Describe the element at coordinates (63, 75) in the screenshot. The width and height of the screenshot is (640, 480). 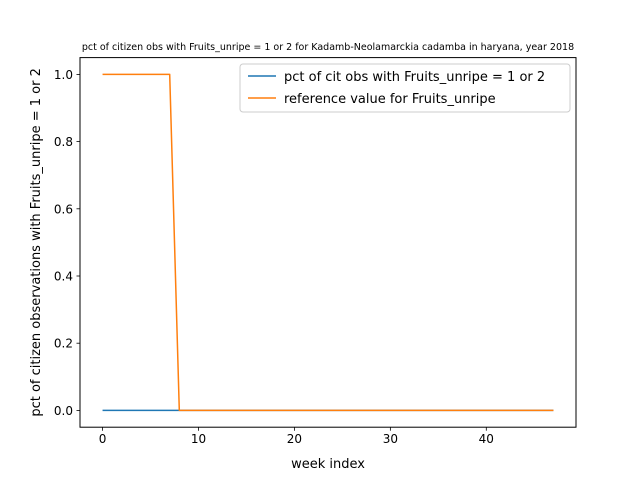
I see `y-tick-label: 1.0` at that location.